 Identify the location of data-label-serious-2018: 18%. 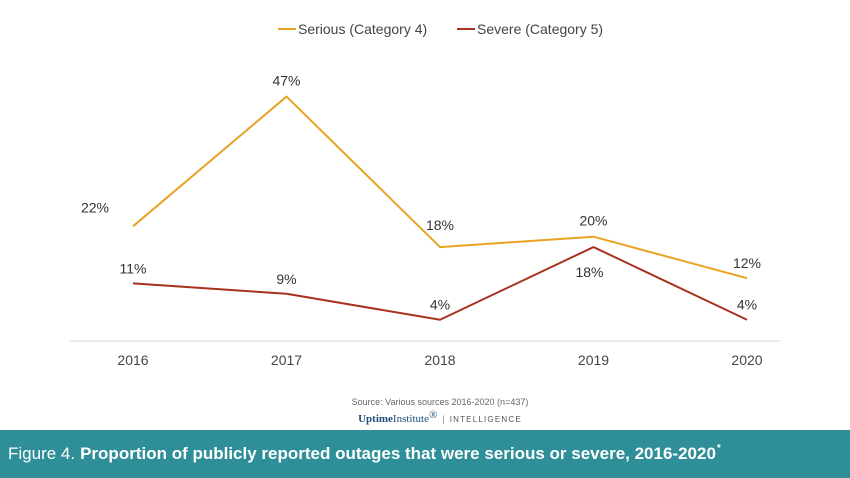
(440, 225).